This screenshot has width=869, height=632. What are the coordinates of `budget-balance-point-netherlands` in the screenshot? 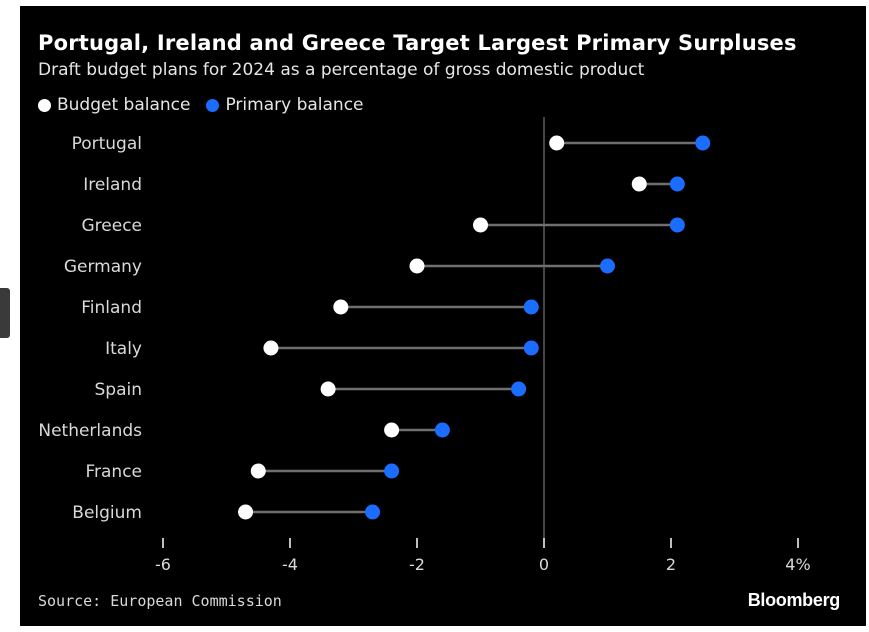 It's located at (392, 430).